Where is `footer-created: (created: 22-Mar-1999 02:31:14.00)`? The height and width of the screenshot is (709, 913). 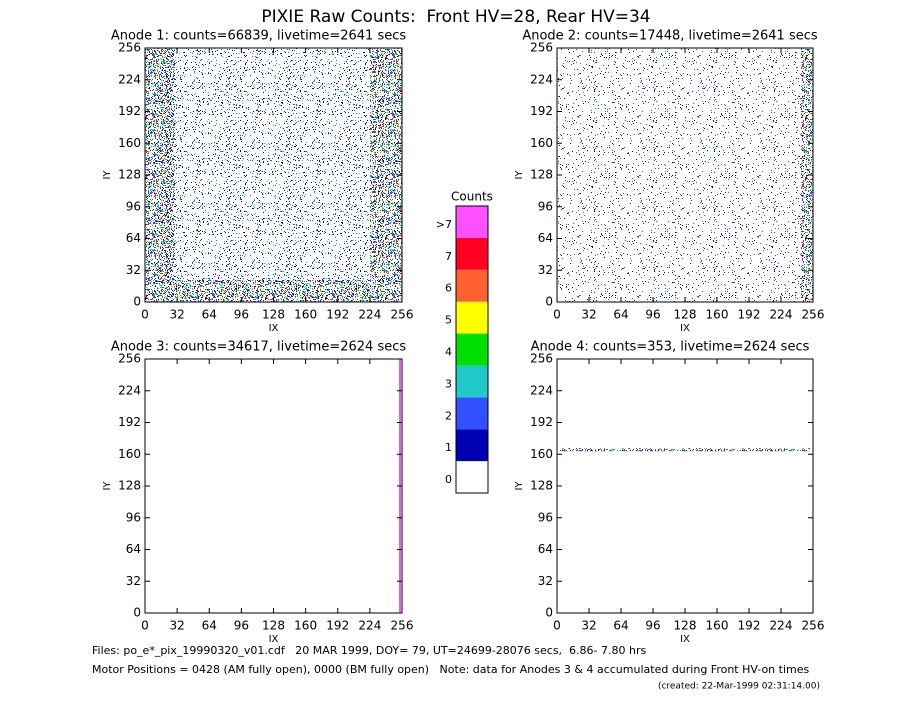
footer-created: (created: 22-Mar-1999 02:31:14.00) is located at coordinates (739, 687).